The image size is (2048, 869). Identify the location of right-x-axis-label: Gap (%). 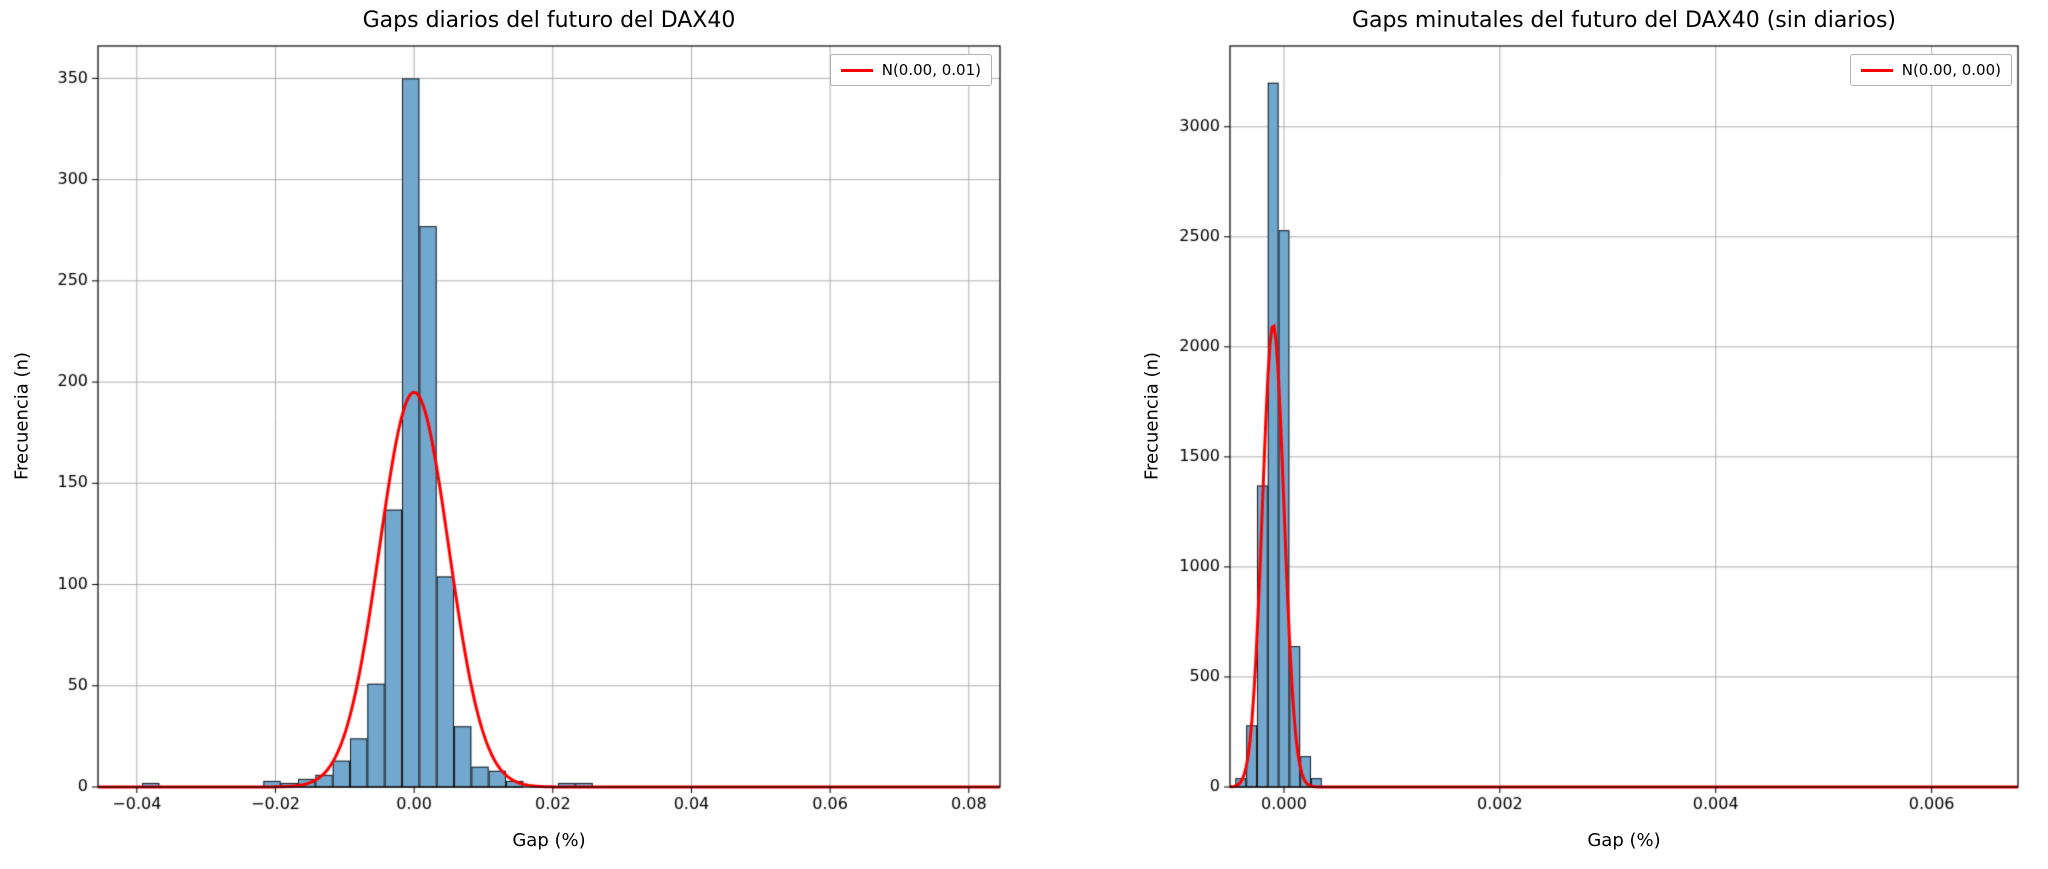
(1624, 840).